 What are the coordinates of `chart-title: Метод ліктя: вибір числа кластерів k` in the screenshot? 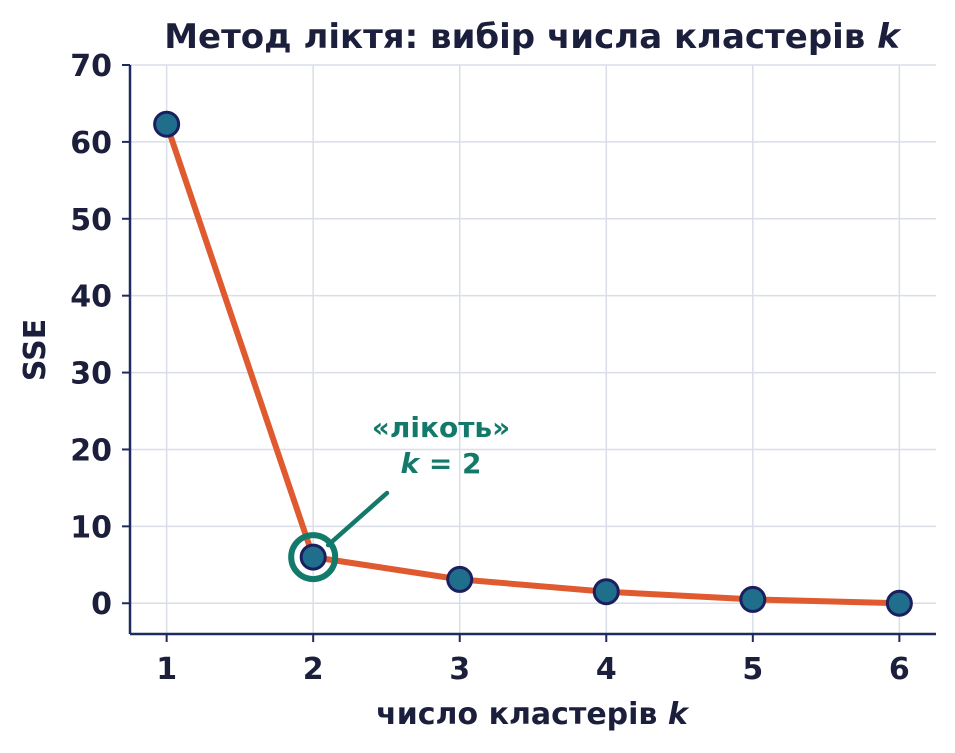 It's located at (533, 37).